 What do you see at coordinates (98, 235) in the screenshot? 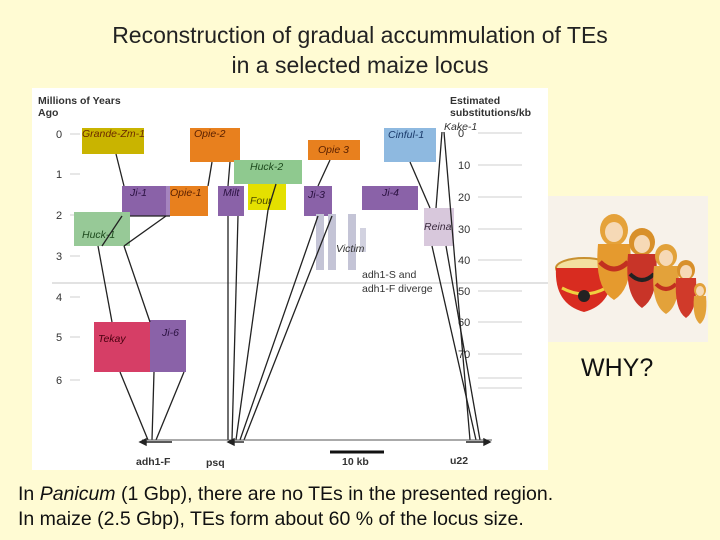
I see `te-huck-1-label: Huck-1` at bounding box center [98, 235].